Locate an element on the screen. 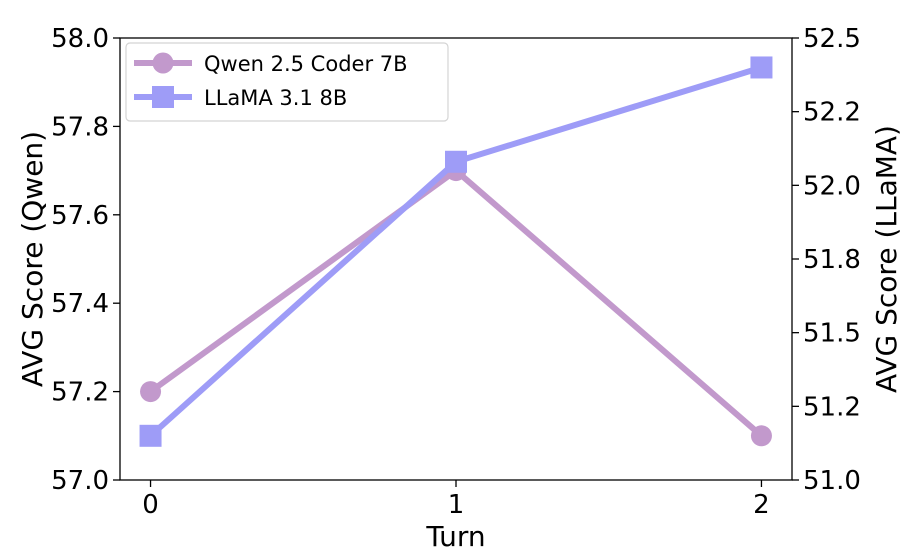 This screenshot has height=550, width=904. left-y-tick-label: 57.2 is located at coordinates (80, 393).